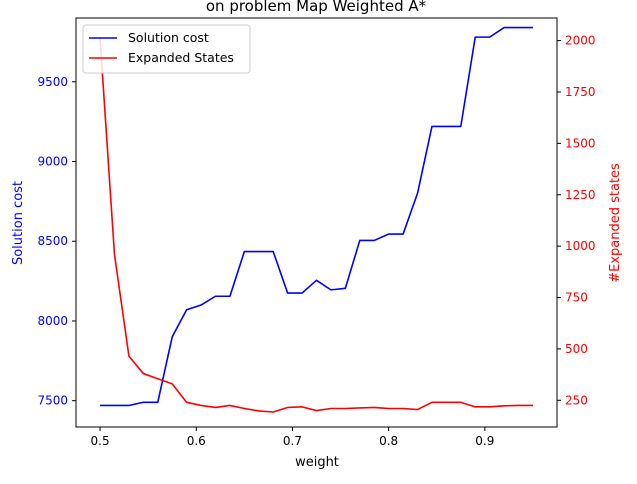 This screenshot has height=484, width=637. What do you see at coordinates (317, 462) in the screenshot?
I see `x-axis-label: weight` at bounding box center [317, 462].